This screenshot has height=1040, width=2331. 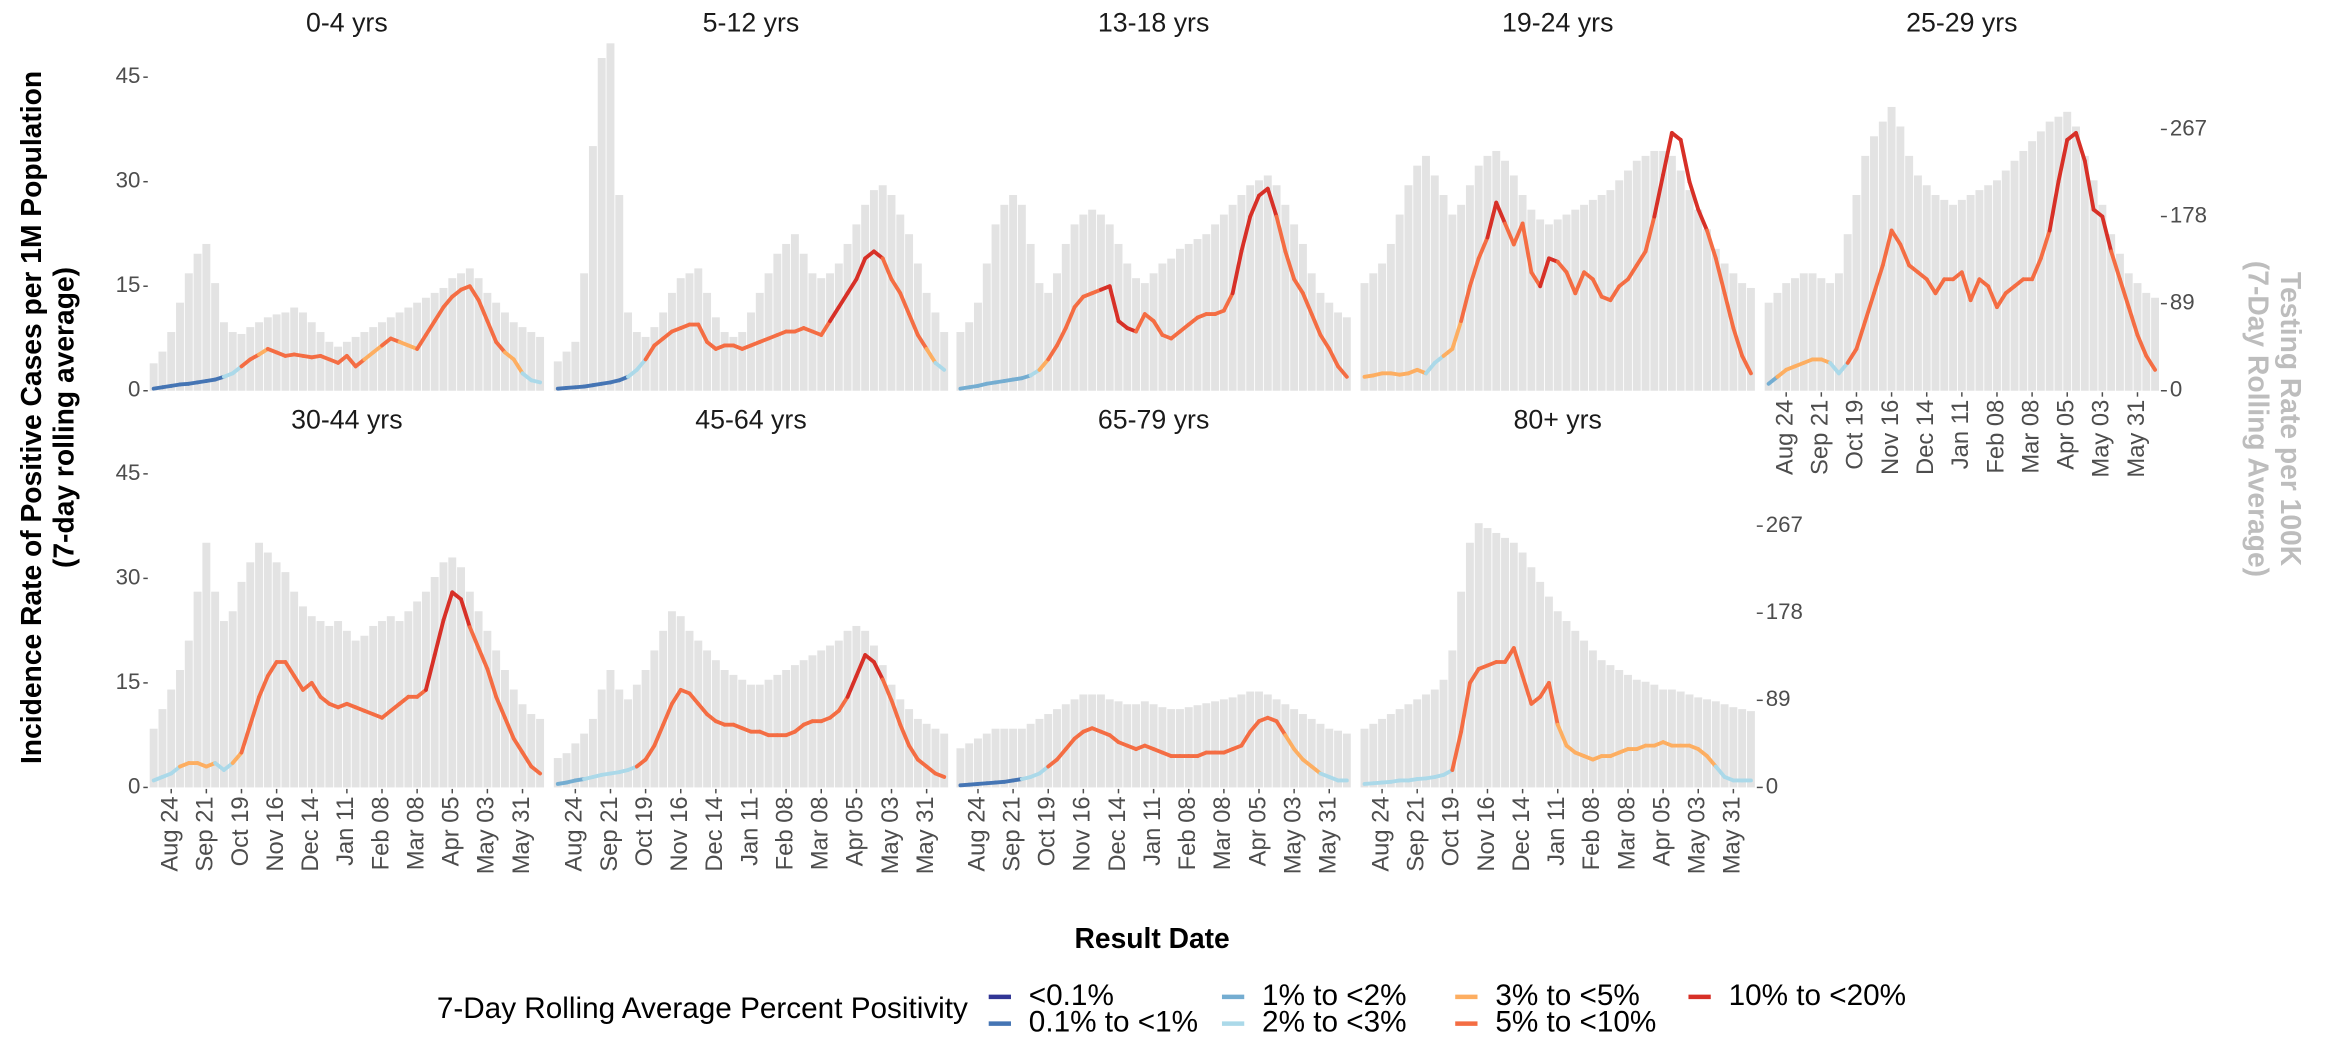 I want to click on panel-title: 30-44 yrs, so click(x=346, y=419).